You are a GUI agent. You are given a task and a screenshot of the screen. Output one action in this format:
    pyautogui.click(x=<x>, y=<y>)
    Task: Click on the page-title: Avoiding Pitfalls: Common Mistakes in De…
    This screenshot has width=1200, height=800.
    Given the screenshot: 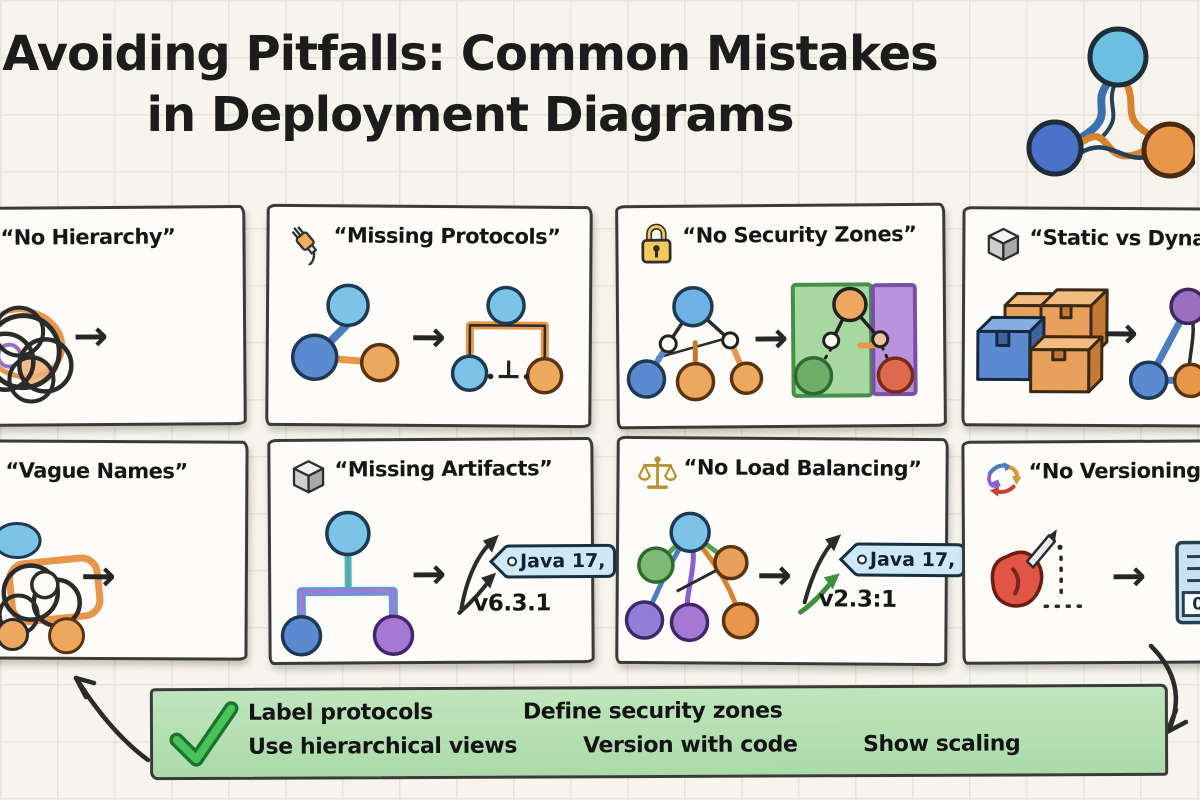 What is the action you would take?
    pyautogui.click(x=500, y=85)
    